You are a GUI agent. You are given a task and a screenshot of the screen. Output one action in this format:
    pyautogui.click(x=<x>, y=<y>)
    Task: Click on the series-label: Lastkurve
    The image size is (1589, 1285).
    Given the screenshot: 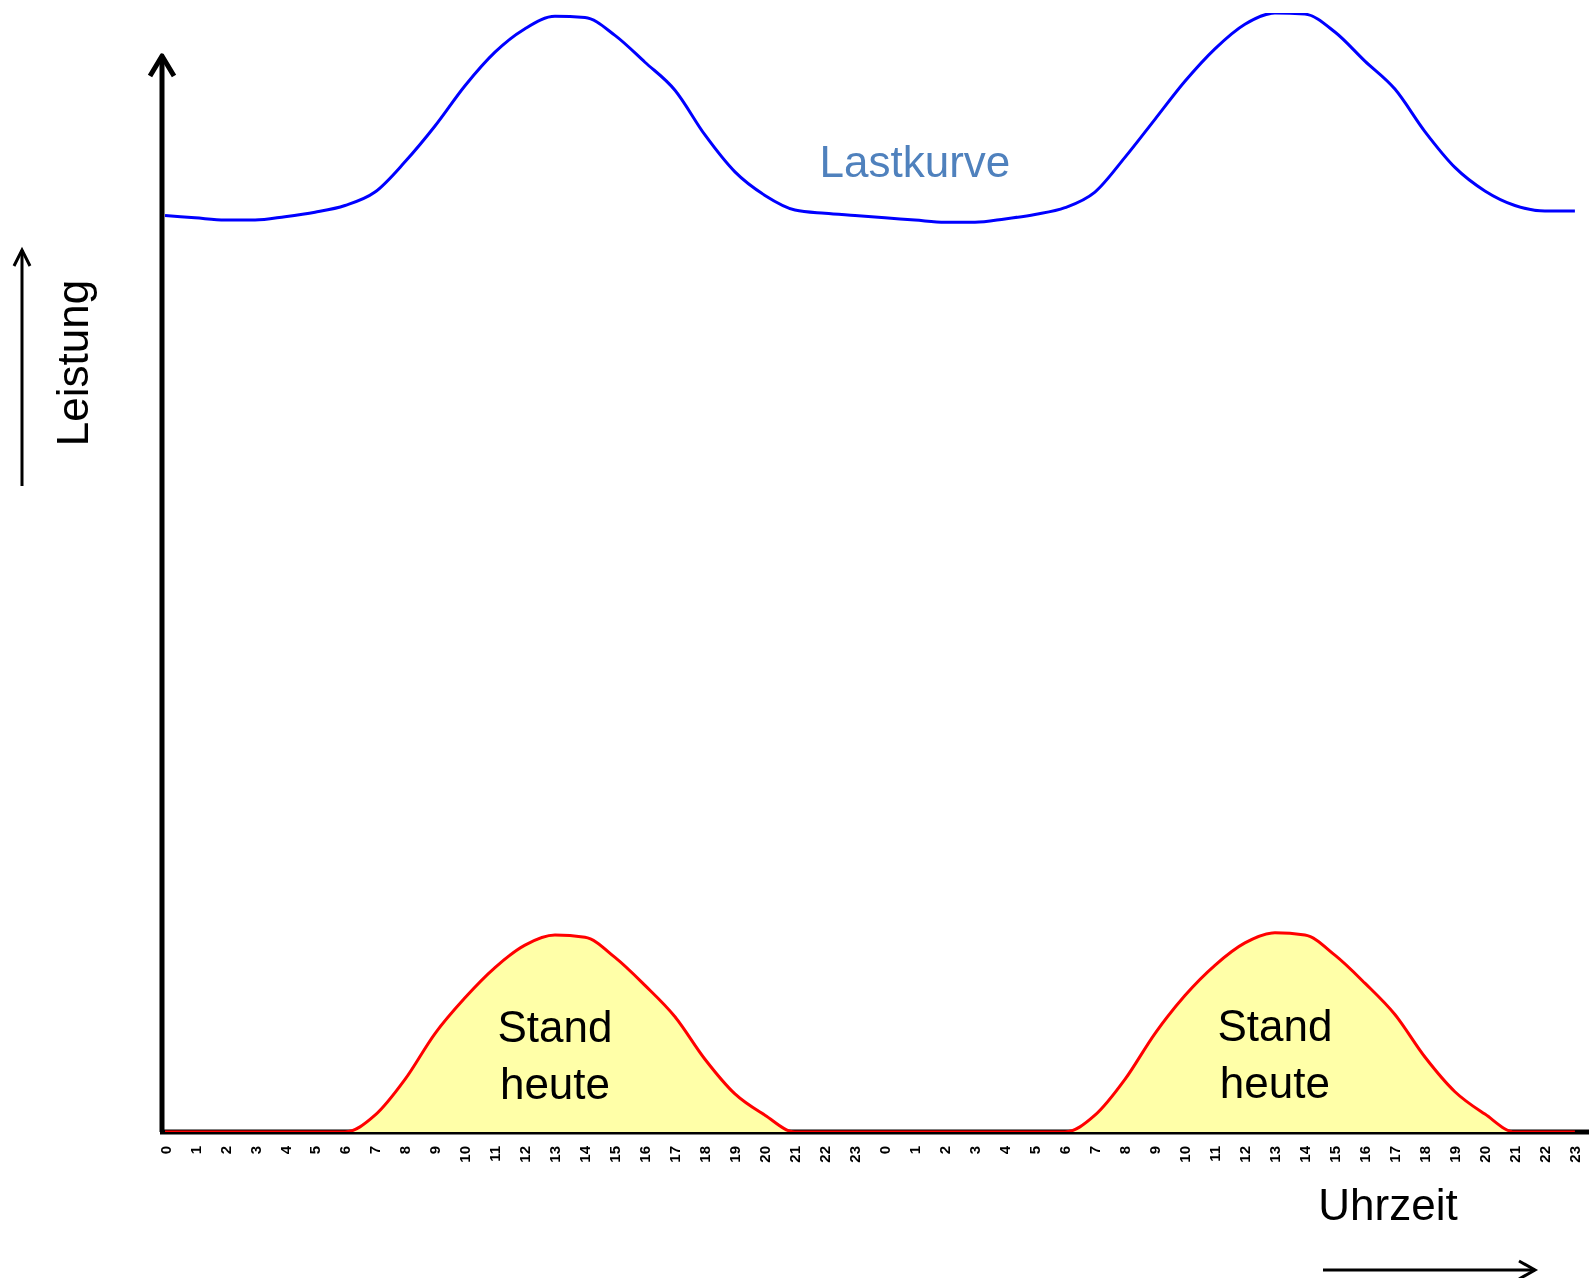 What is the action you would take?
    pyautogui.click(x=915, y=162)
    